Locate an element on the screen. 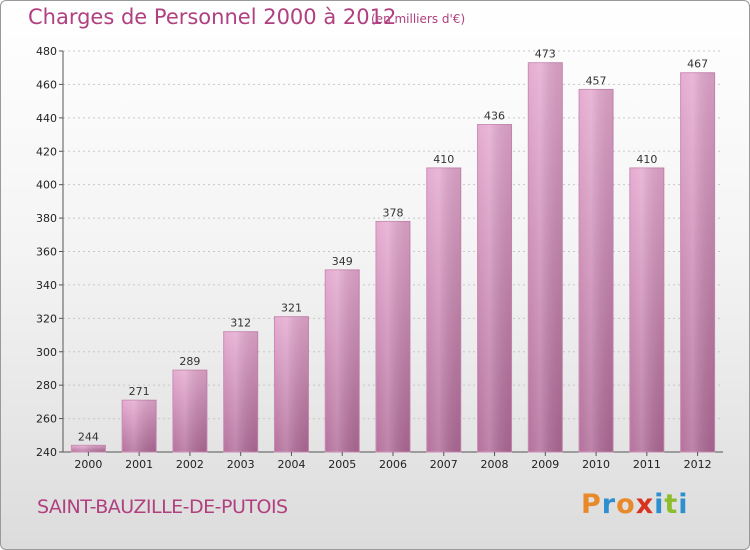 This screenshot has width=750, height=550. logo-letter: x is located at coordinates (645, 504).